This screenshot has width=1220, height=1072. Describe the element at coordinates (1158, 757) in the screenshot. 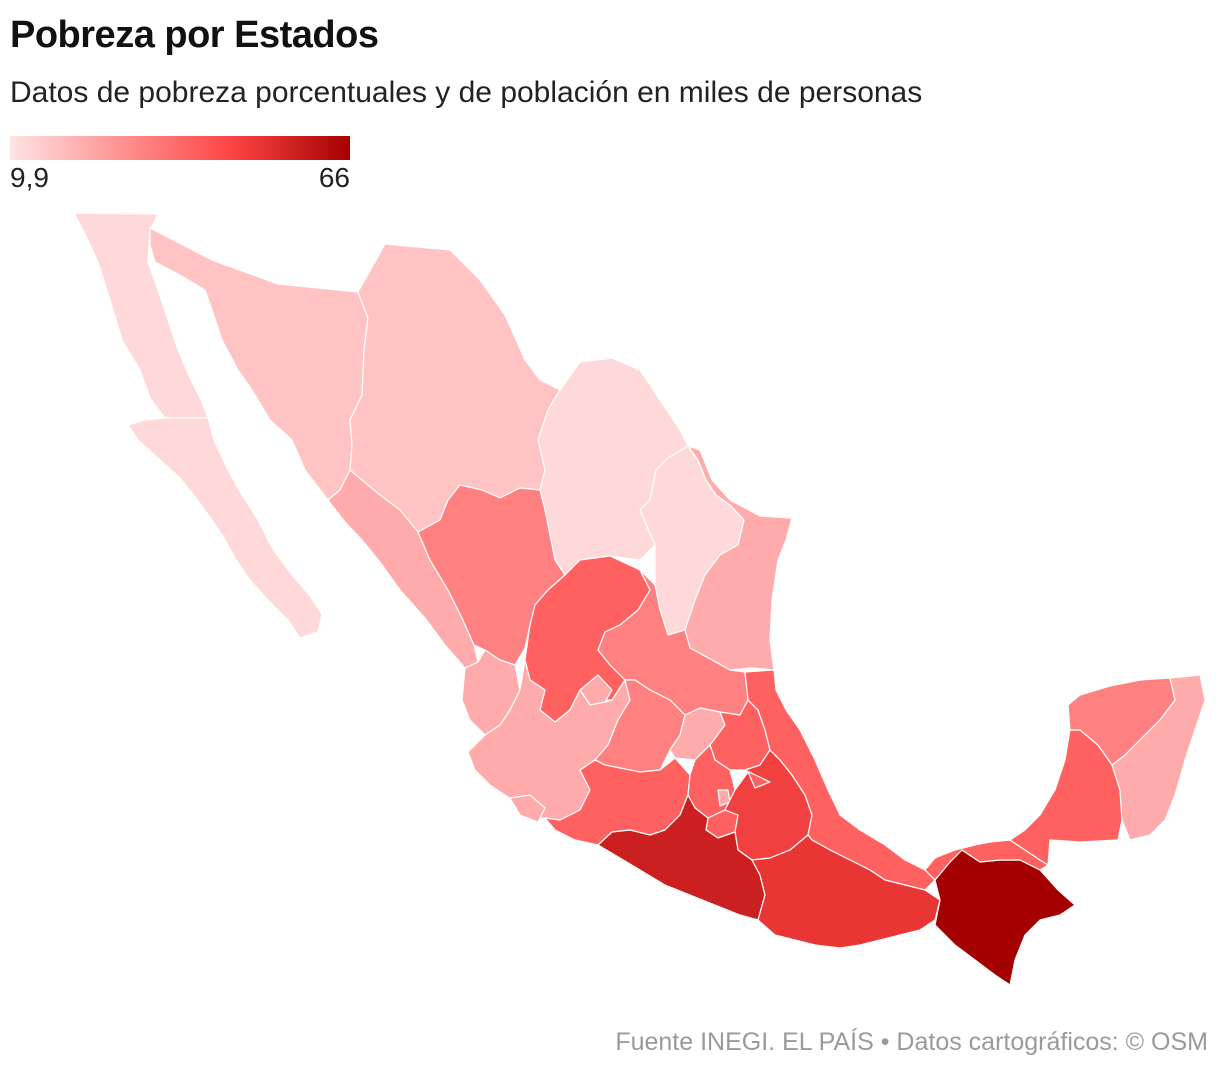

I see `state-quintana-roo` at that location.